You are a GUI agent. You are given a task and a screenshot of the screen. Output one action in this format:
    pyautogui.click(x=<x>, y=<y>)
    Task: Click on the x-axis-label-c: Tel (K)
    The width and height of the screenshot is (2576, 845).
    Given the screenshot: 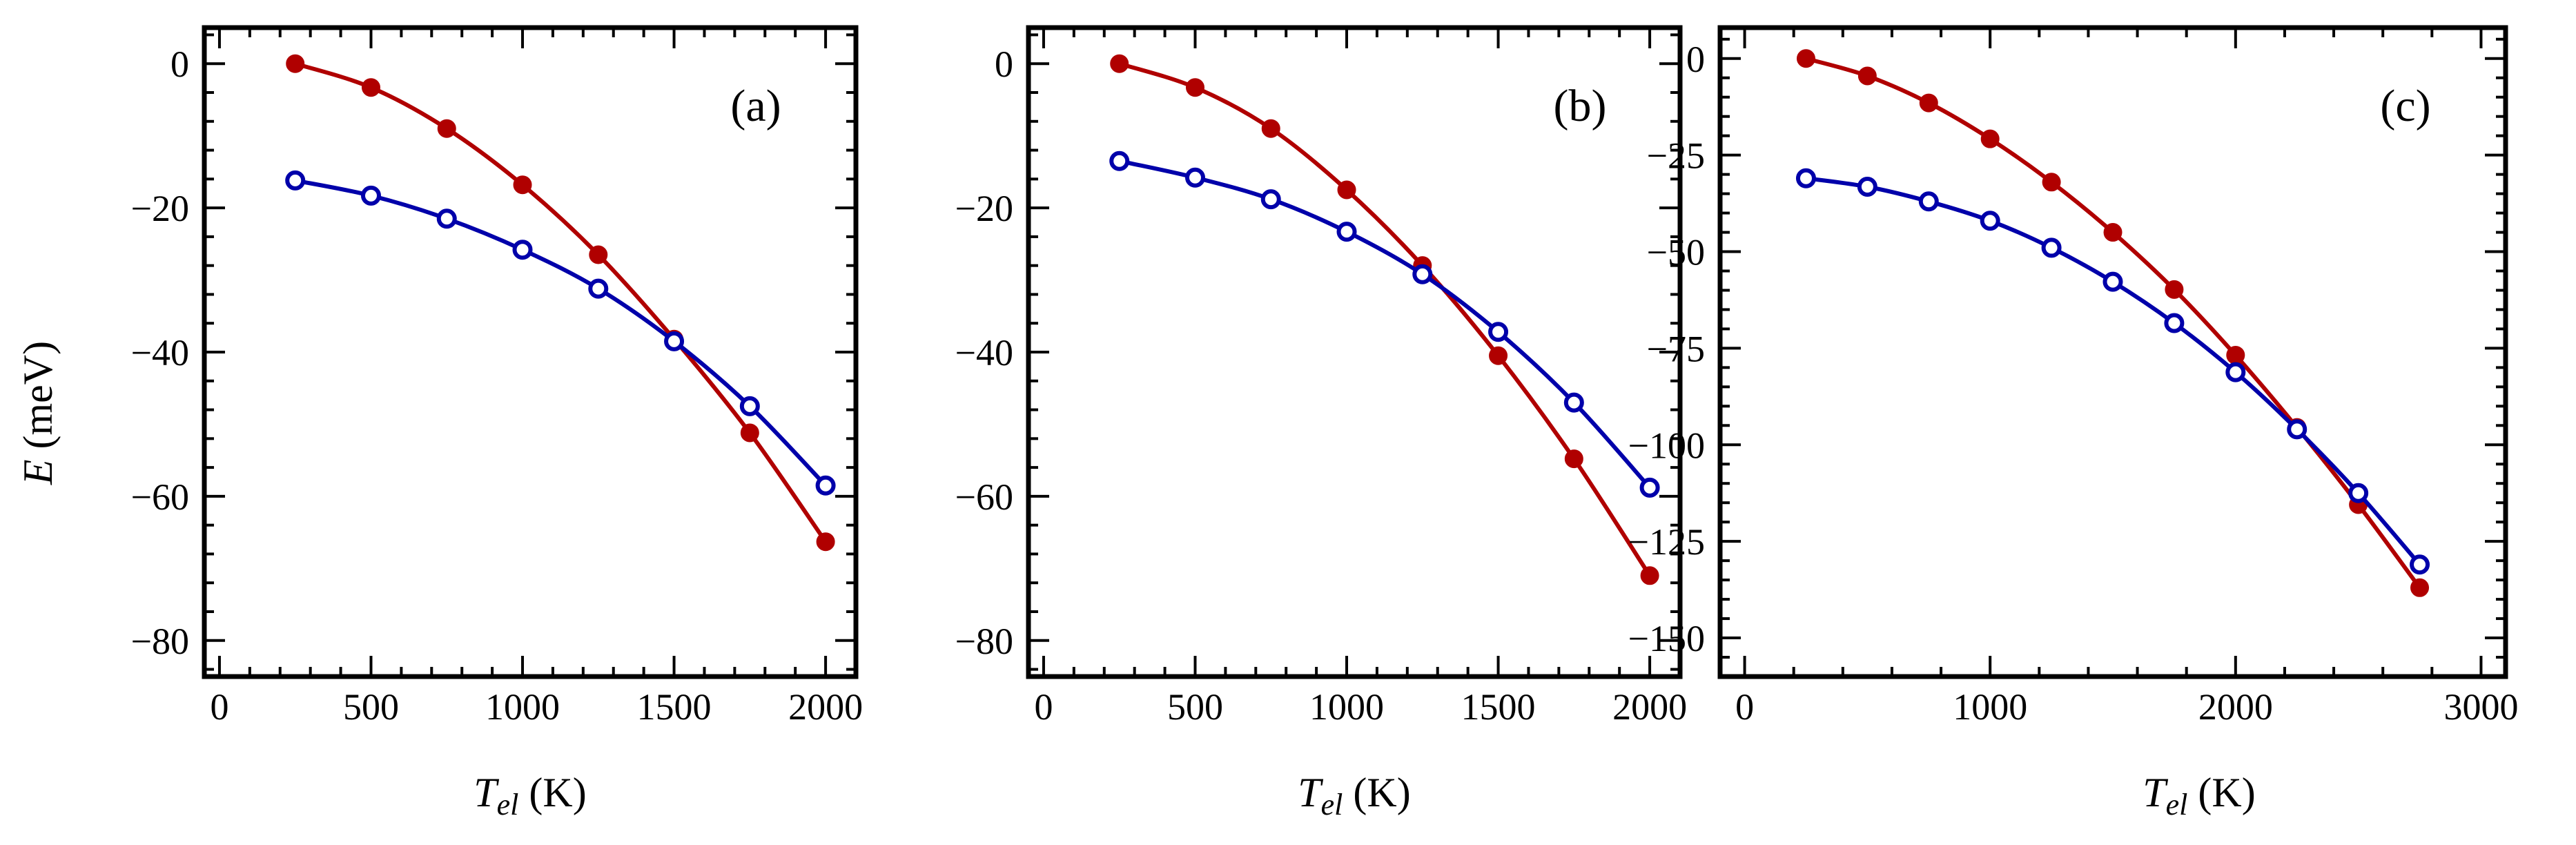 What is the action you would take?
    pyautogui.click(x=2199, y=796)
    